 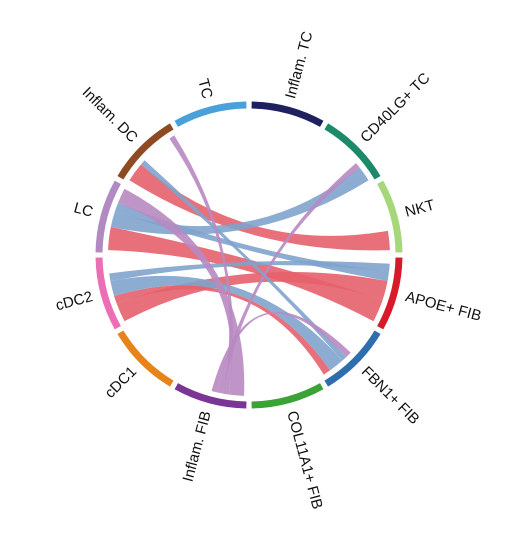 What do you see at coordinates (443, 306) in the screenshot?
I see `sector-label: APOE+ FIB` at bounding box center [443, 306].